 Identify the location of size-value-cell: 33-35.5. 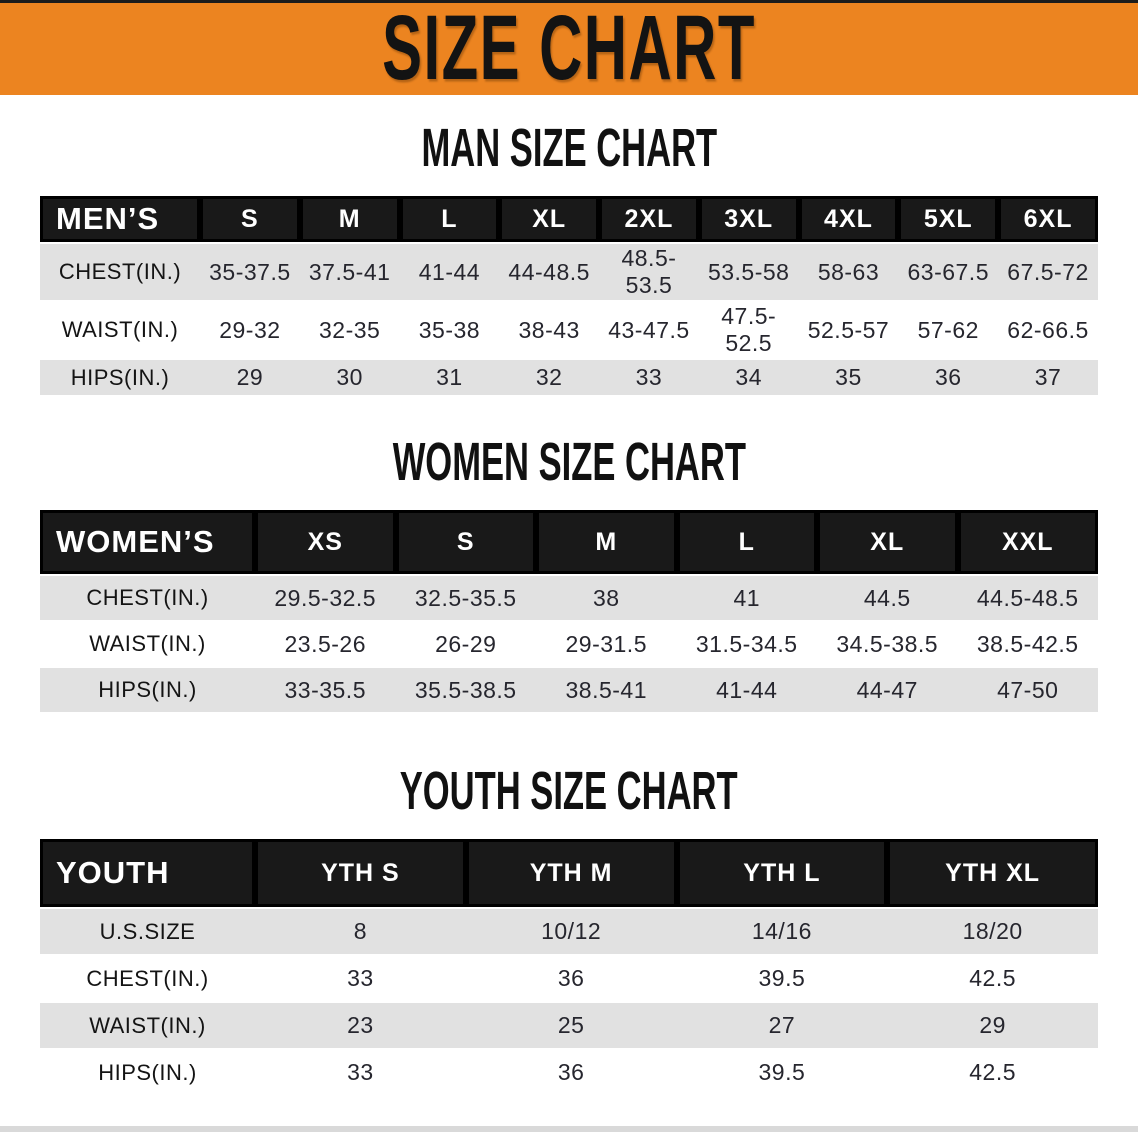
(325, 689).